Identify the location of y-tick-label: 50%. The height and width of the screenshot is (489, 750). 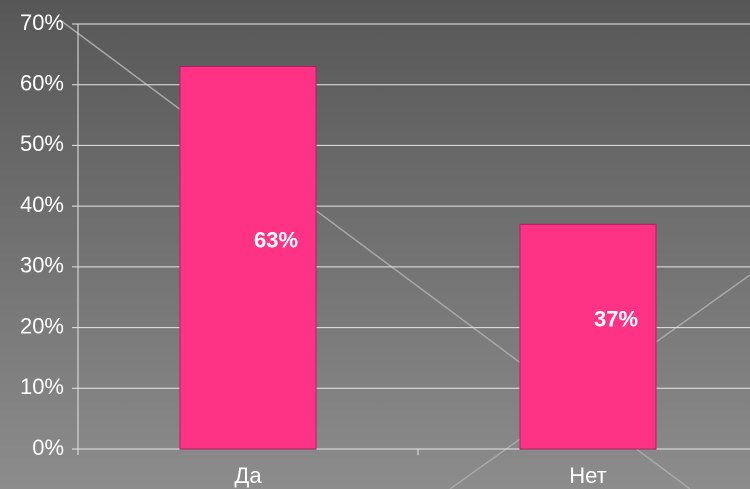
(42, 143).